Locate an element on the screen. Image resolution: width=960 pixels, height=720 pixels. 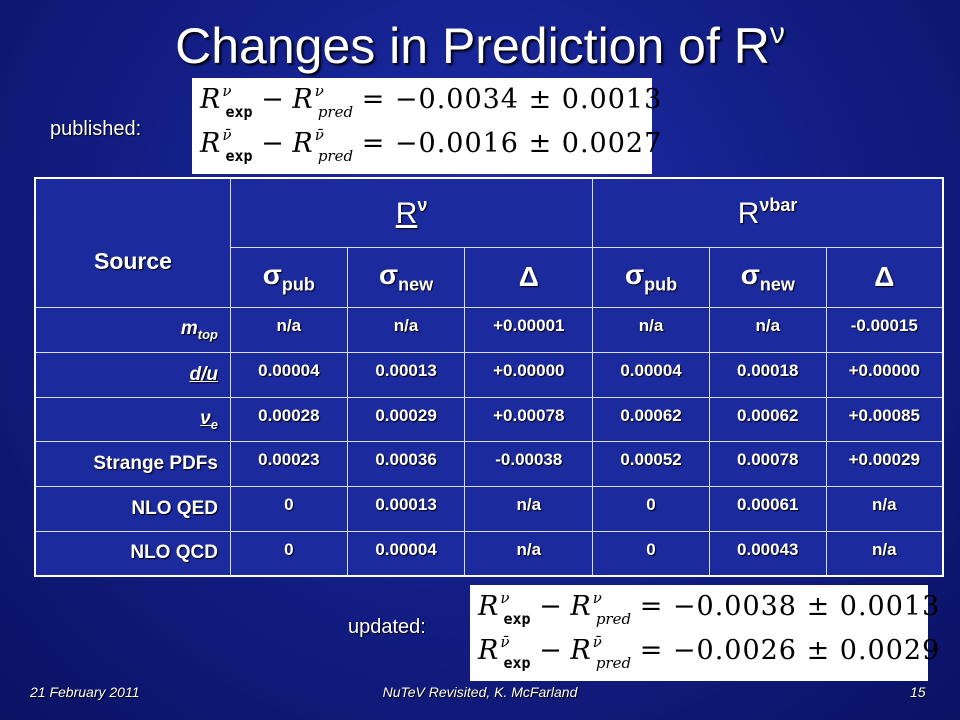
table-cell: 0.00023 is located at coordinates (288, 464).